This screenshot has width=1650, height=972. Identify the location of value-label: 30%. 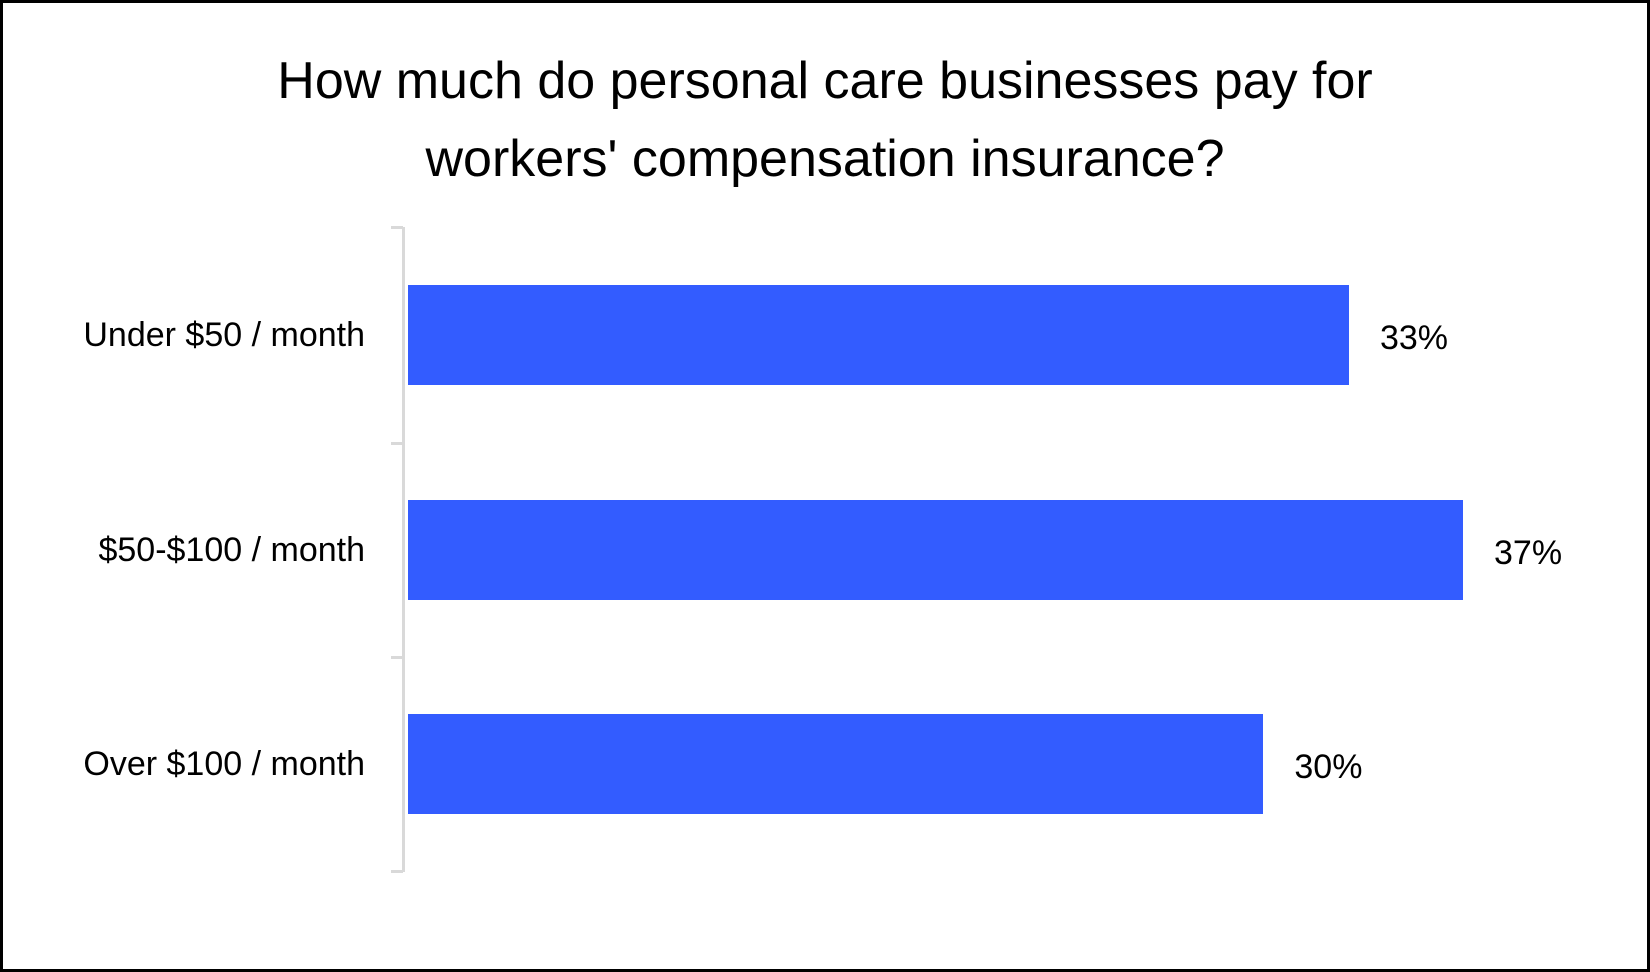
(1328, 767).